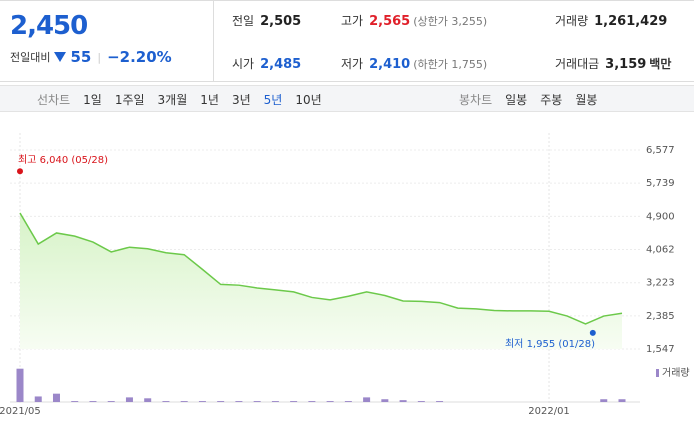  What do you see at coordinates (54, 100) in the screenshot?
I see `line-chart-label: 선차트` at bounding box center [54, 100].